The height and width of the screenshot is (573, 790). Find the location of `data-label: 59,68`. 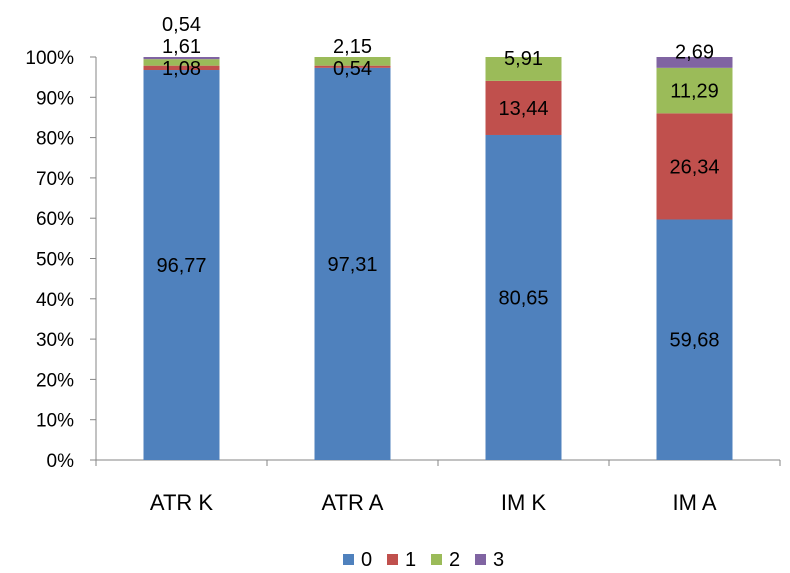

data-label: 59,68 is located at coordinates (694, 341).